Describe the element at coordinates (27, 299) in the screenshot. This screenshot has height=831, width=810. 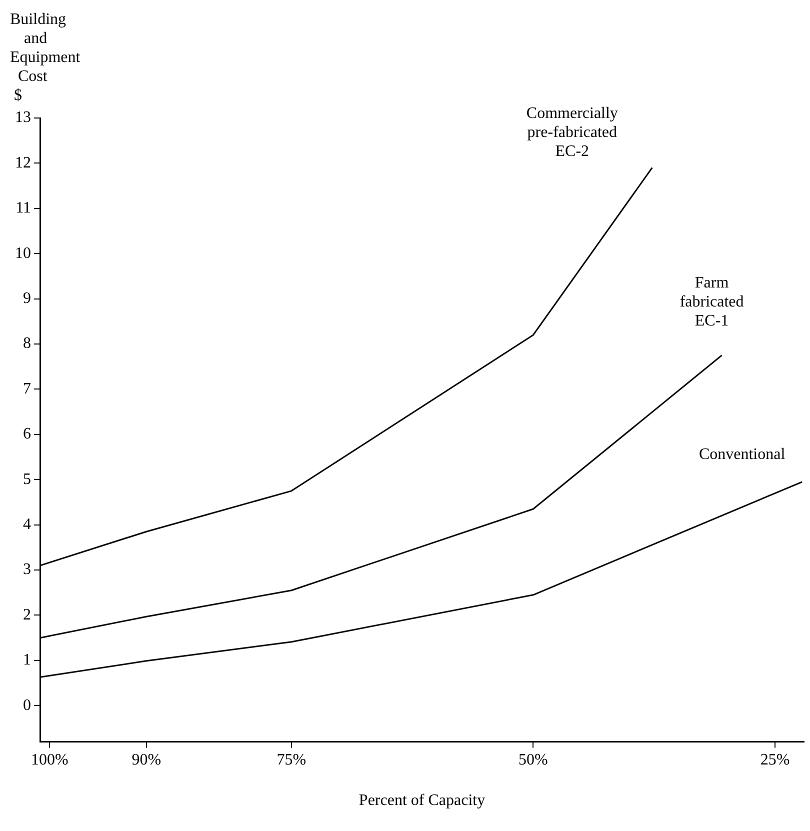
I see `y-tick-label: 9` at that location.